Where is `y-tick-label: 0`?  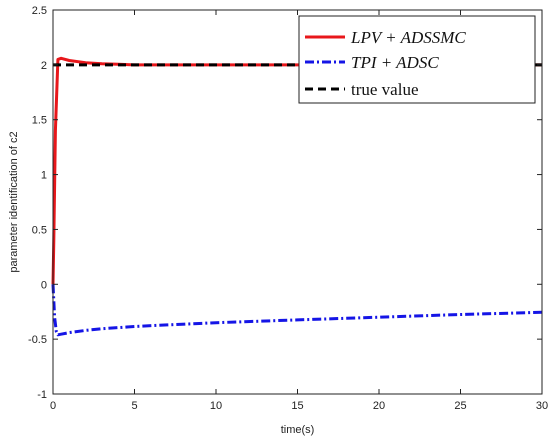
y-tick-label: 0 is located at coordinates (44, 285).